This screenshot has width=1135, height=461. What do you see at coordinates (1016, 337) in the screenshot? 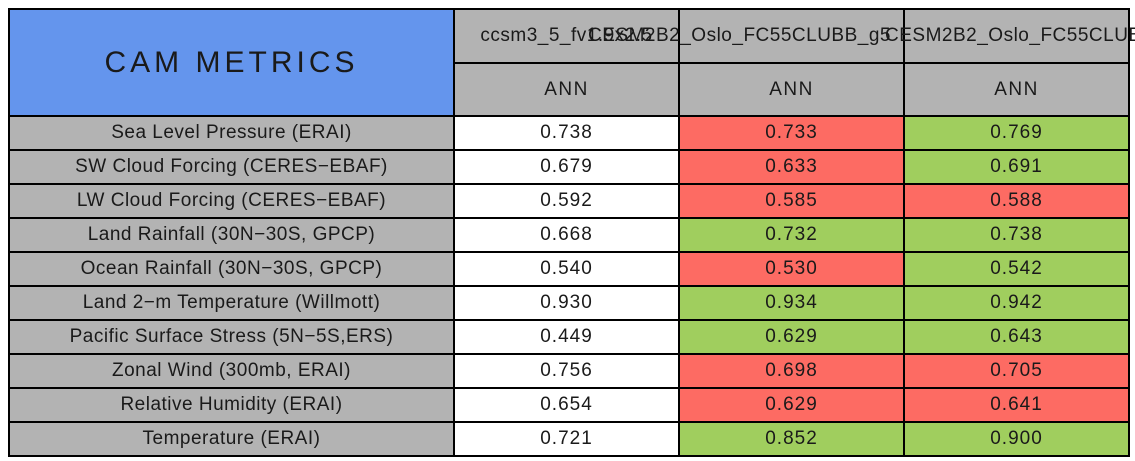
I see `metric-value-cell: 0.643` at bounding box center [1016, 337].